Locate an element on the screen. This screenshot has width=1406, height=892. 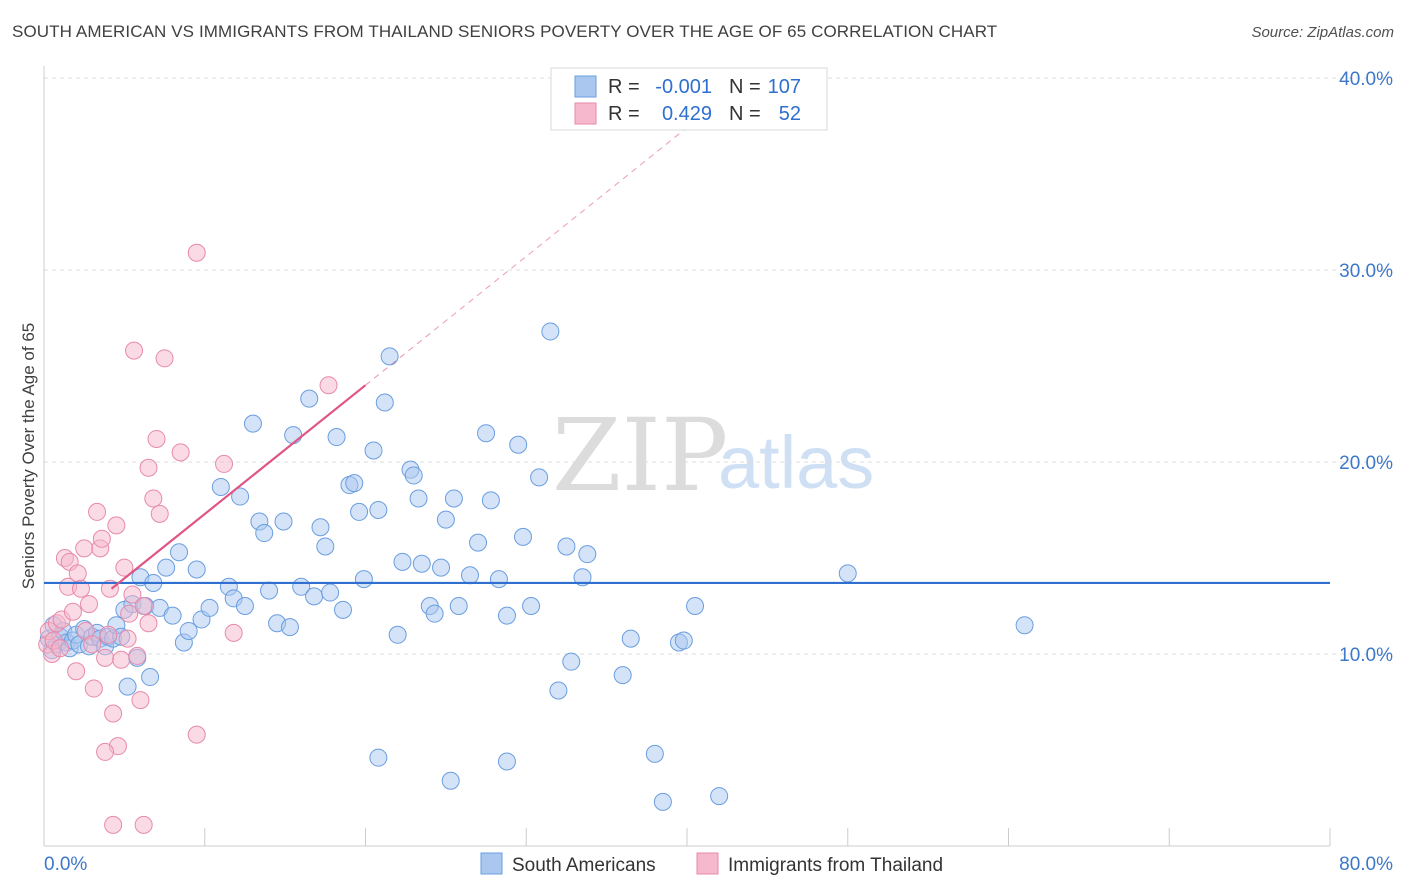
legend: South Americans Immigrants from Thailand is located at coordinates (711, 864).